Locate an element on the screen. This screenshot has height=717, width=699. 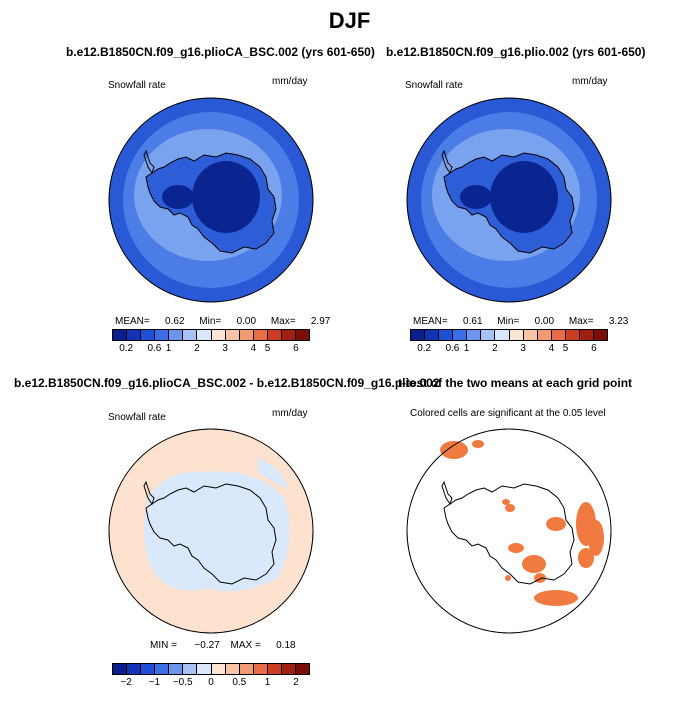
panel1-variable: Snowfall rate is located at coordinates (137, 85).